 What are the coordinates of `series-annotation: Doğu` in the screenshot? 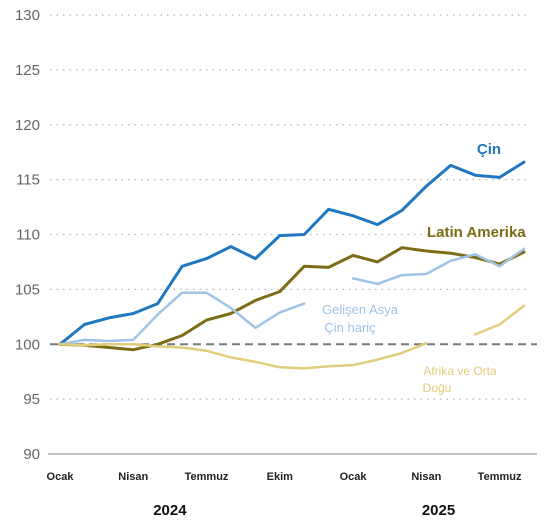 It's located at (437, 388).